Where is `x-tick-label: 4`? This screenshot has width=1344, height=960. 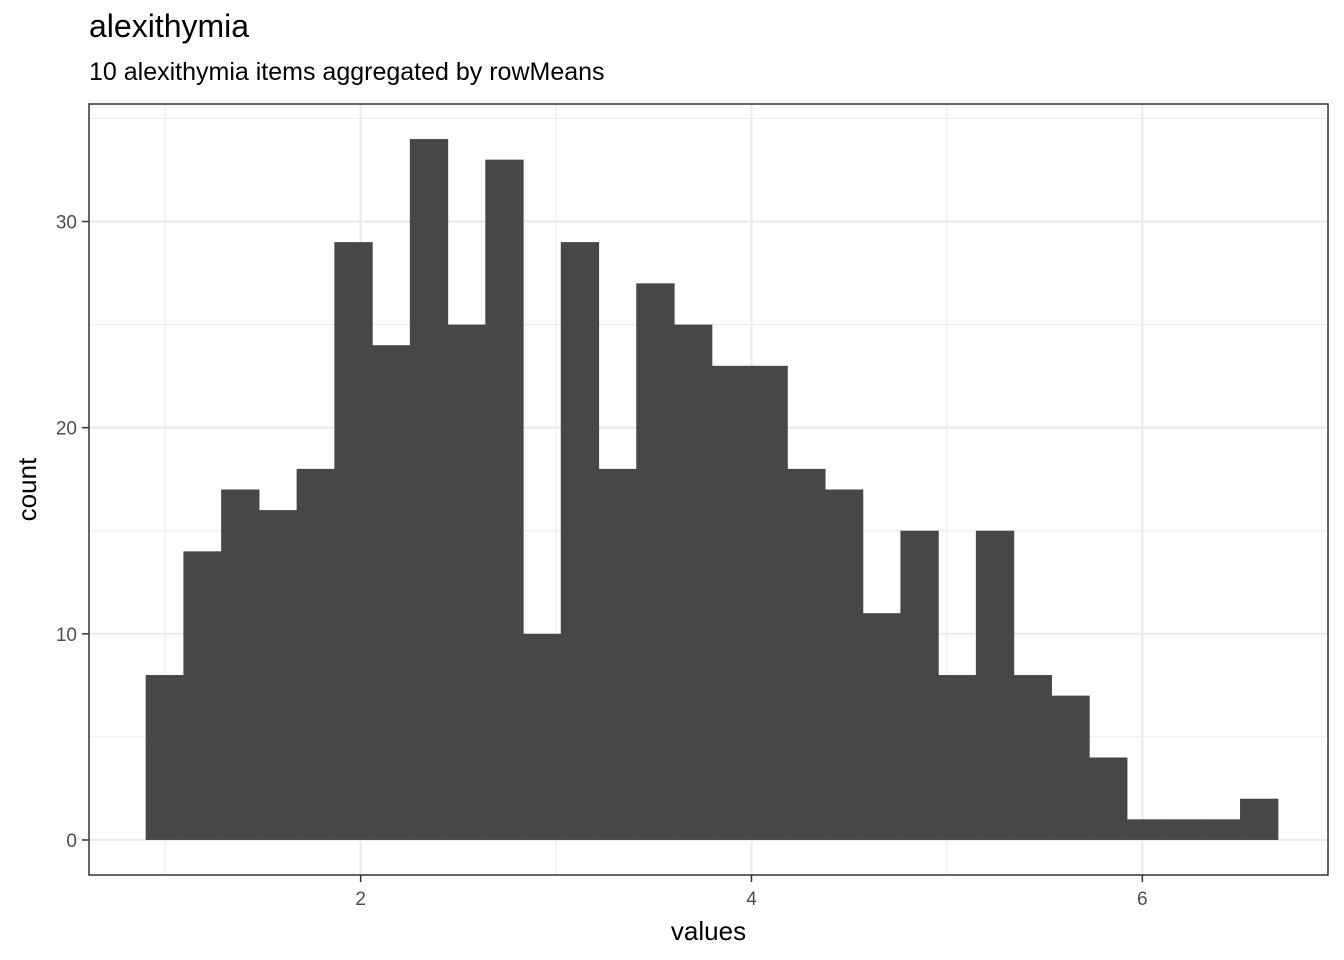 x-tick-label: 4 is located at coordinates (751, 899).